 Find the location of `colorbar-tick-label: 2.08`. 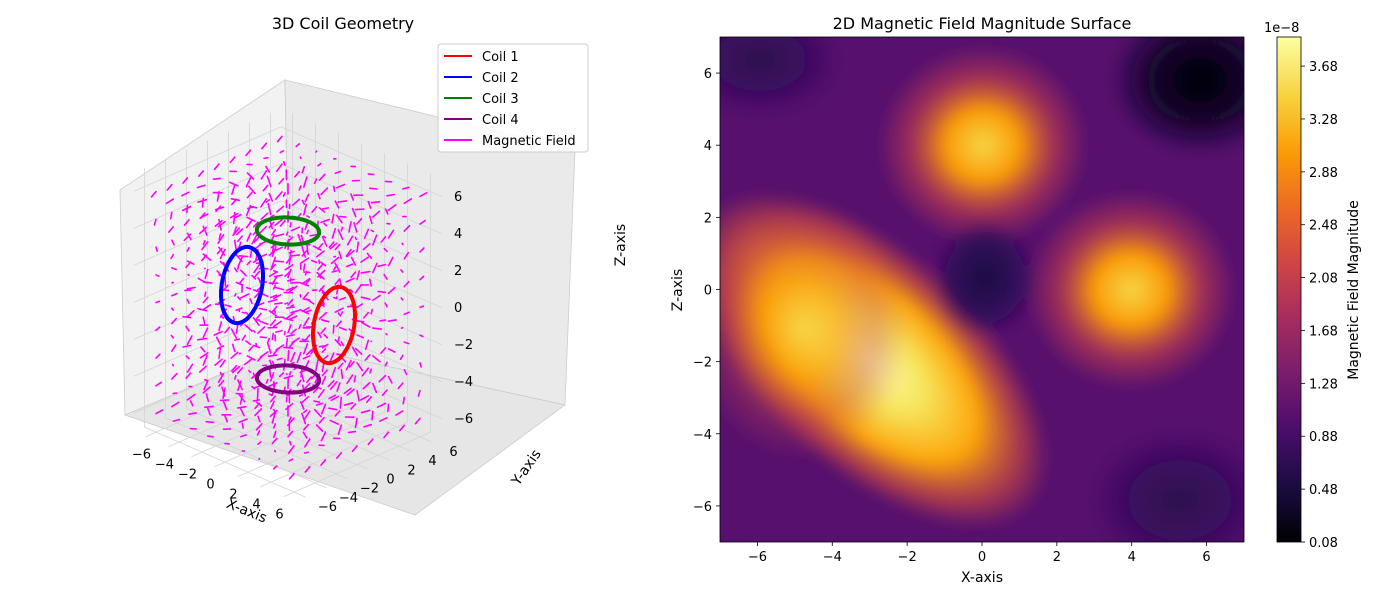

colorbar-tick-label: 2.08 is located at coordinates (1323, 279).